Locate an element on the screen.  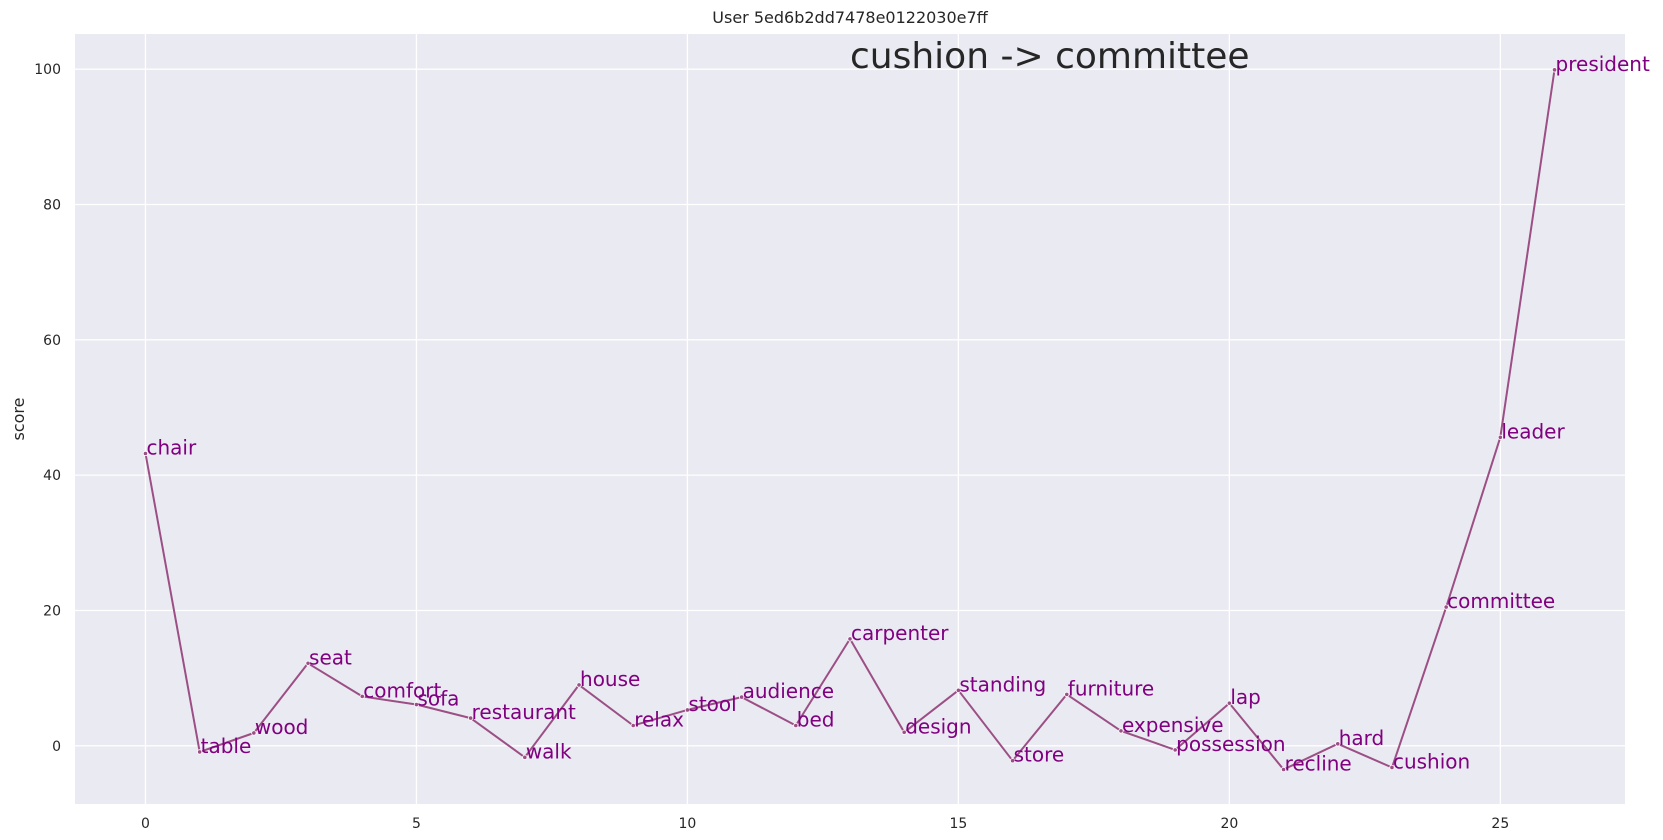
x-tick-label: 25 is located at coordinates (1500, 824).